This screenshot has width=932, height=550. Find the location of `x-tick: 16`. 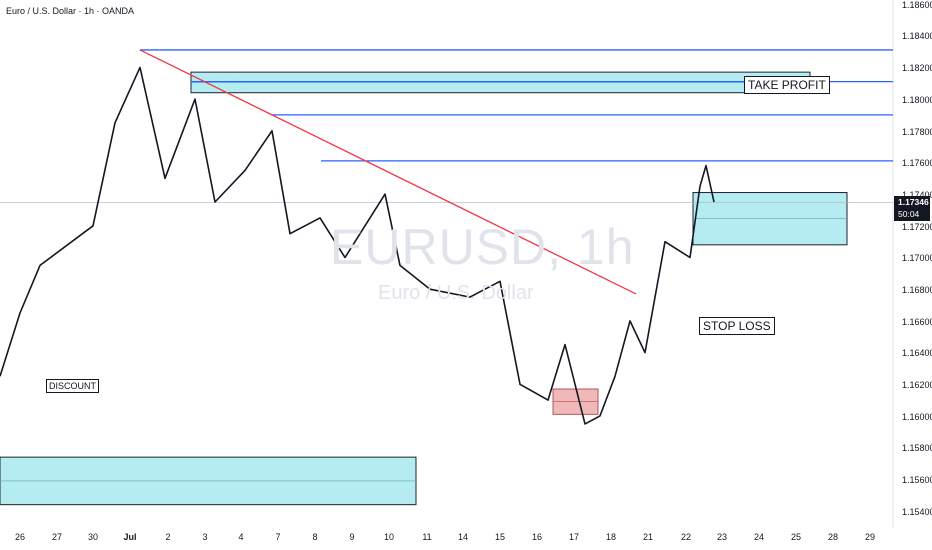

x-tick: 16 is located at coordinates (537, 537).